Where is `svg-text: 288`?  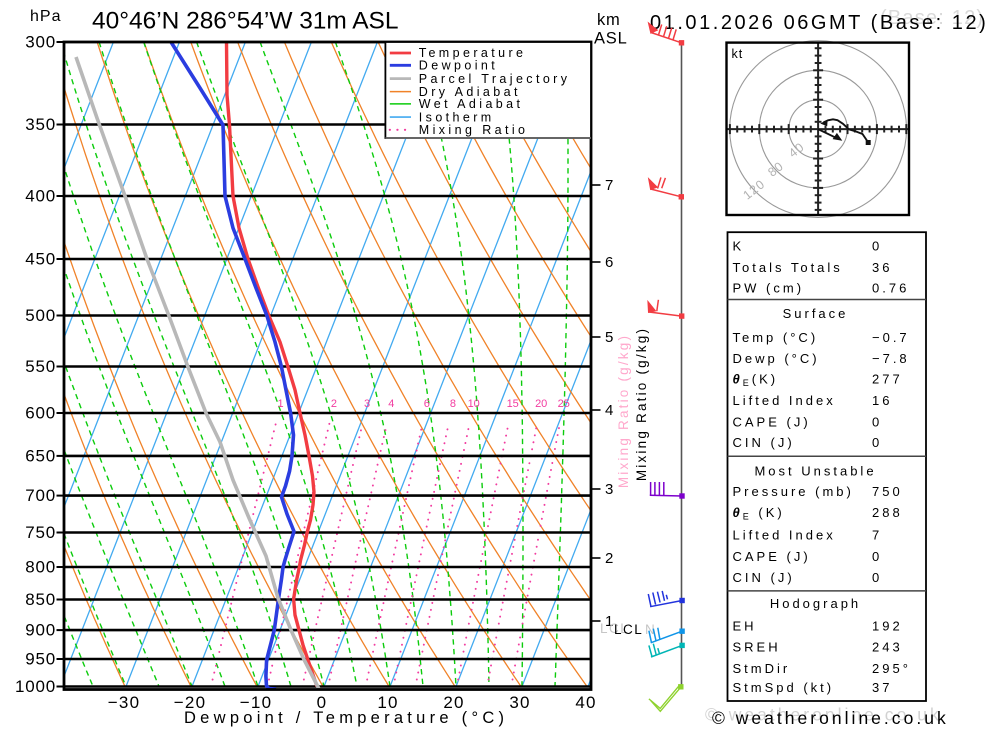
svg-text: 288 is located at coordinates (887, 512).